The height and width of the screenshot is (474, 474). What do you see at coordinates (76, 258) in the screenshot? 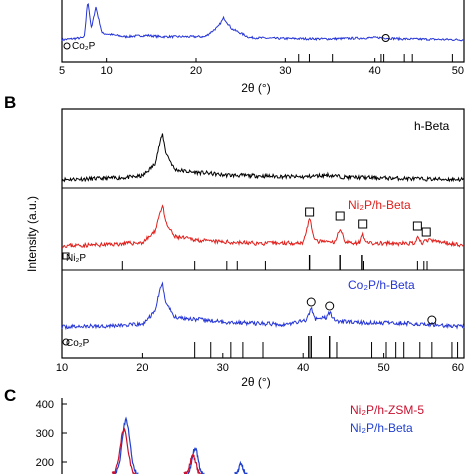
I see `ref-label-ni2p: Ni₂P` at bounding box center [76, 258].